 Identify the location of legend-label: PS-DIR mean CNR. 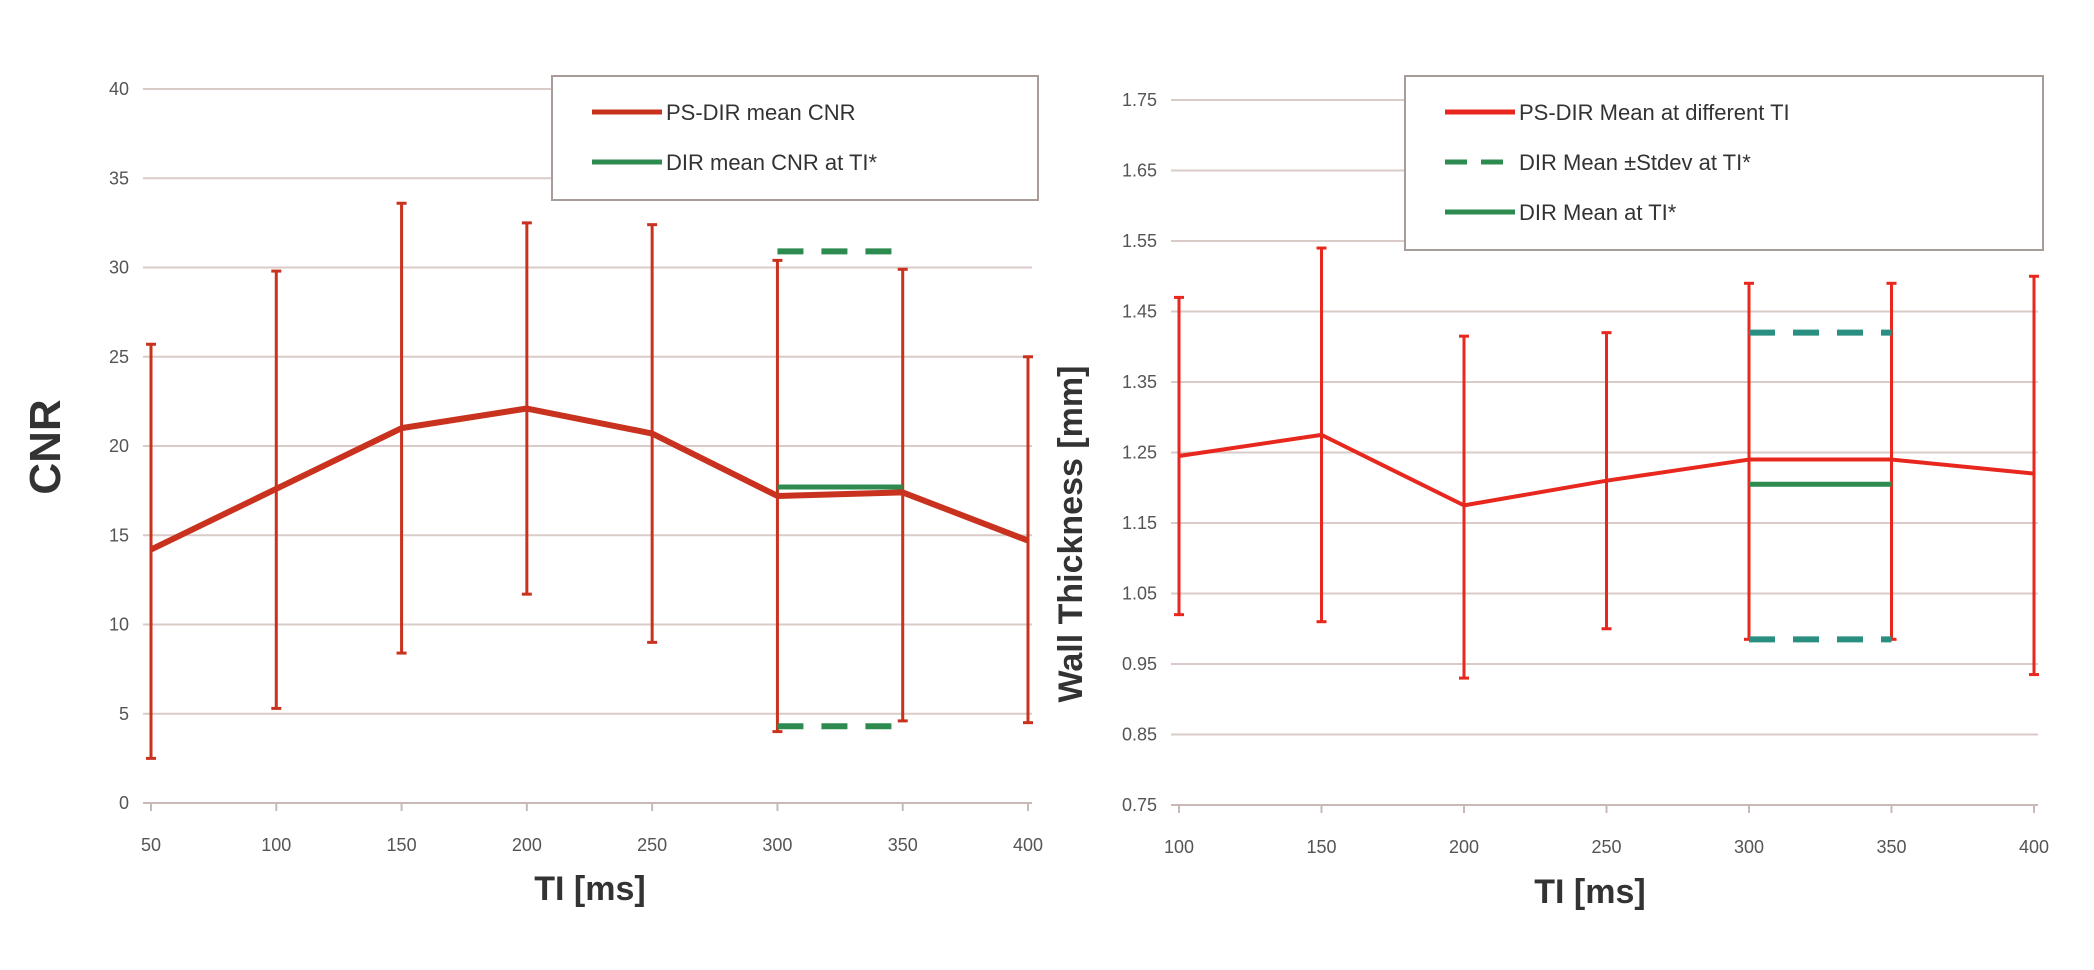
(760, 112).